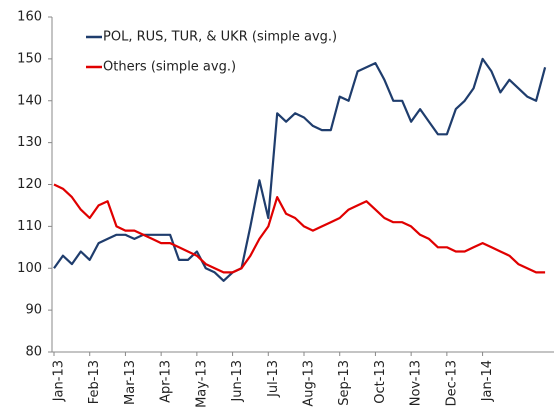  Describe the element at coordinates (29, 100) in the screenshot. I see `y-tick-label: 140` at that location.